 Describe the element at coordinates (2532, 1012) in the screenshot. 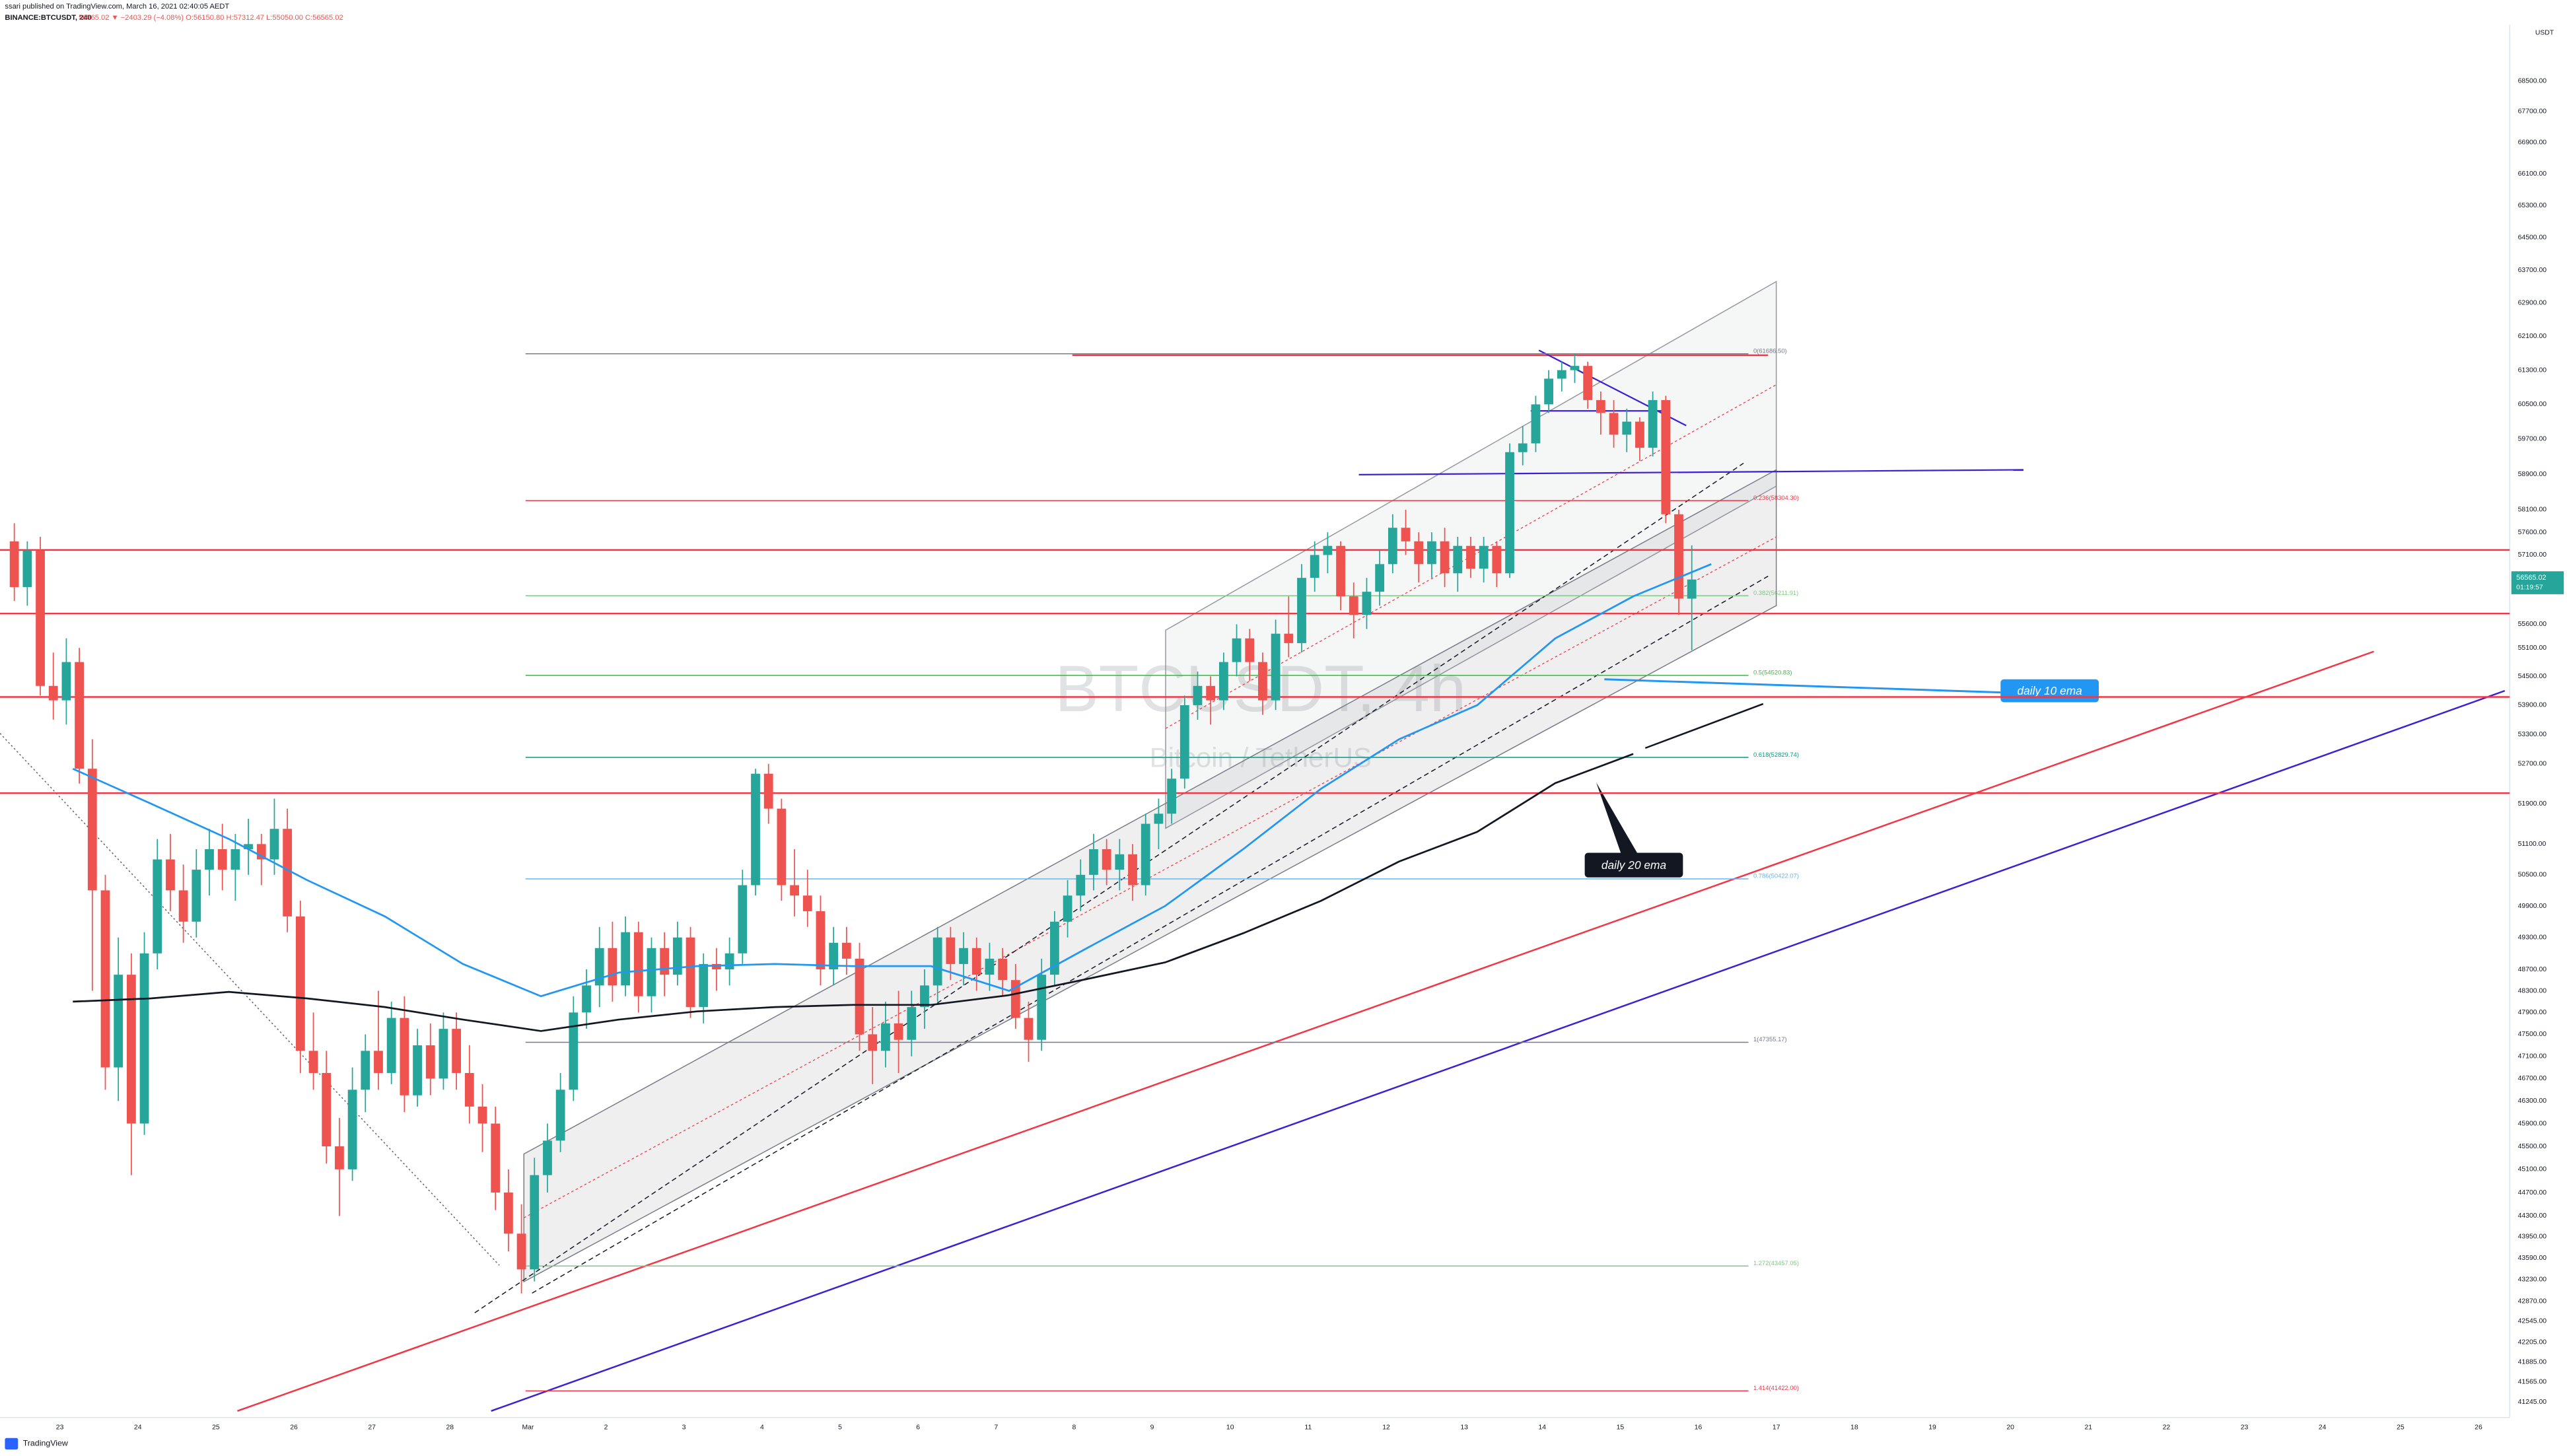

I see `y-tick-label: 47900.00` at that location.